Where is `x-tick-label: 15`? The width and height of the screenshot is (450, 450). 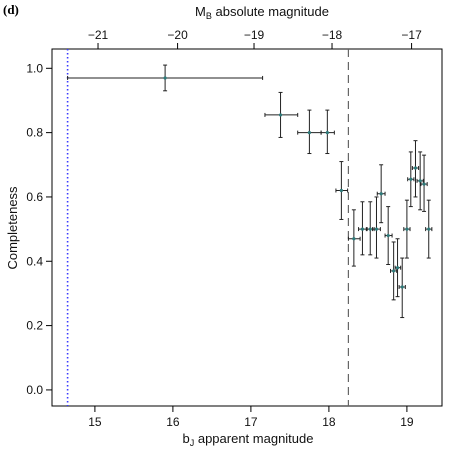 x-tick-label: 15 is located at coordinates (95, 422).